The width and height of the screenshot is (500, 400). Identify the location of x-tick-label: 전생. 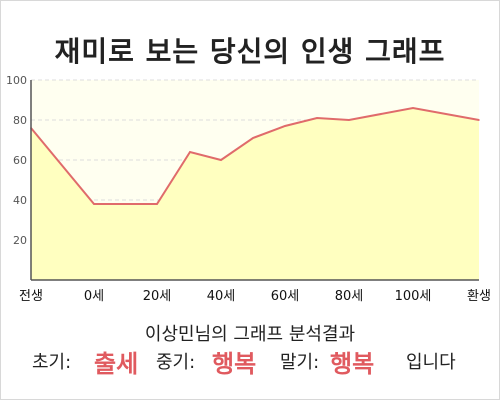
(31, 296).